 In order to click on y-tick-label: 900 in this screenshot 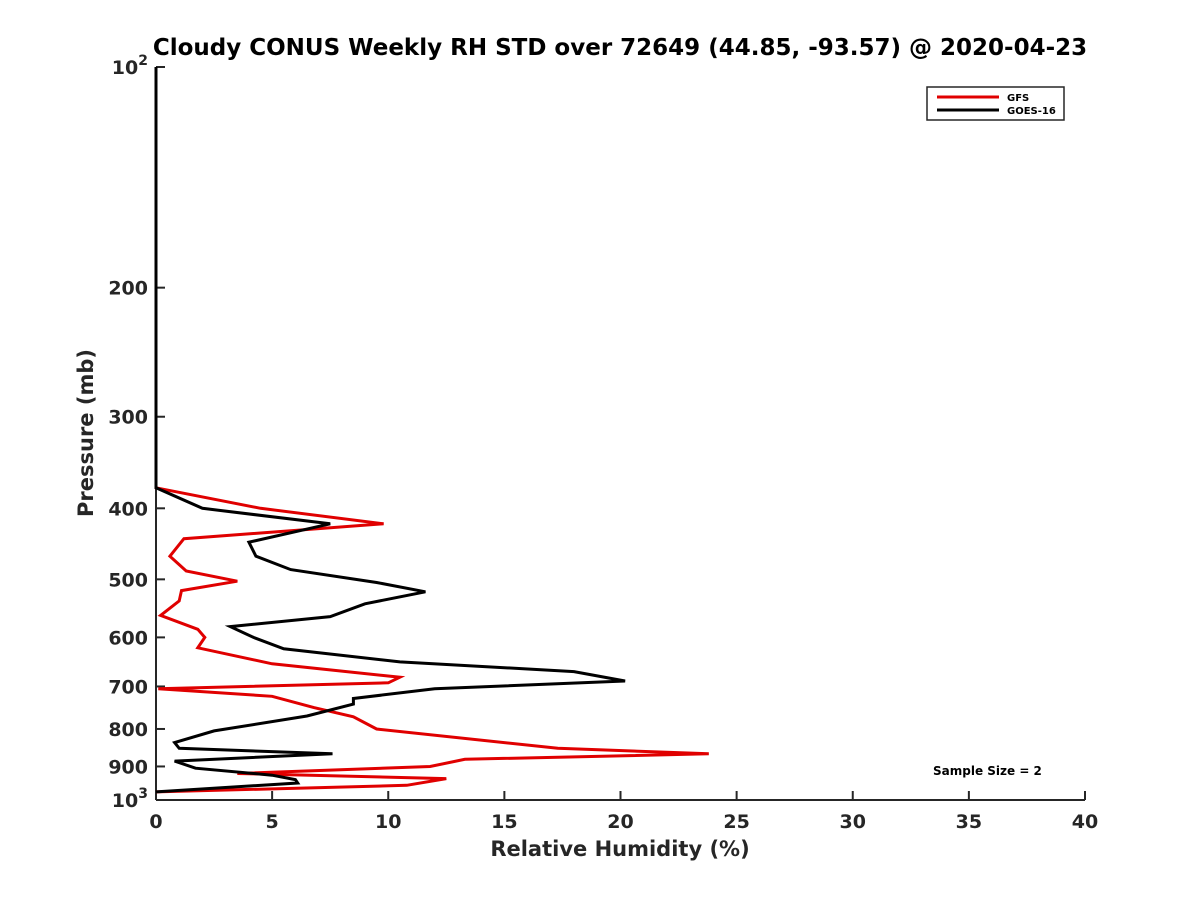, I will do `click(128, 767)`.